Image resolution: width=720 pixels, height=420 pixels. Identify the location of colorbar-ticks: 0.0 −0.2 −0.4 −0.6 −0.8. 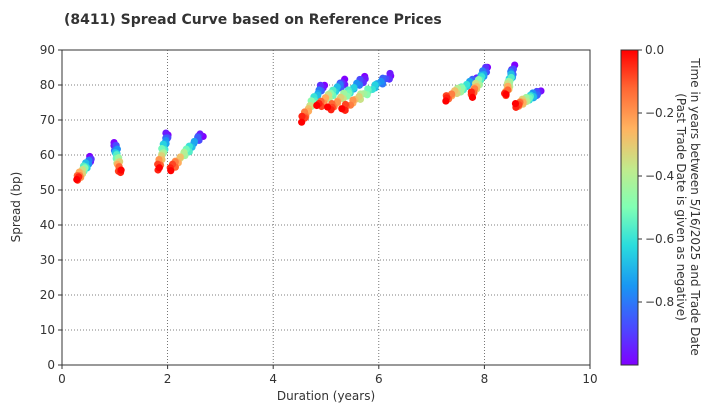
(656, 176).